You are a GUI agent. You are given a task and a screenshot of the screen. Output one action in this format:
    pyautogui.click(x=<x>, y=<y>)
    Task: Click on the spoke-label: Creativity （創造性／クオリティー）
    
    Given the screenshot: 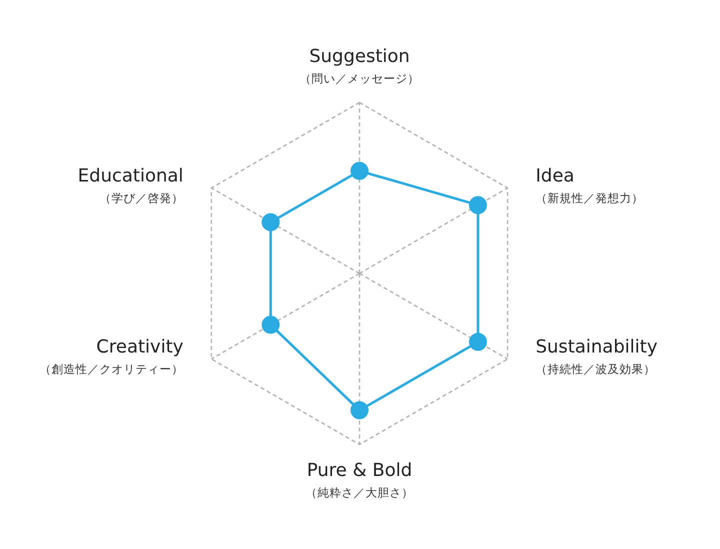 What is the action you would take?
    pyautogui.click(x=111, y=356)
    